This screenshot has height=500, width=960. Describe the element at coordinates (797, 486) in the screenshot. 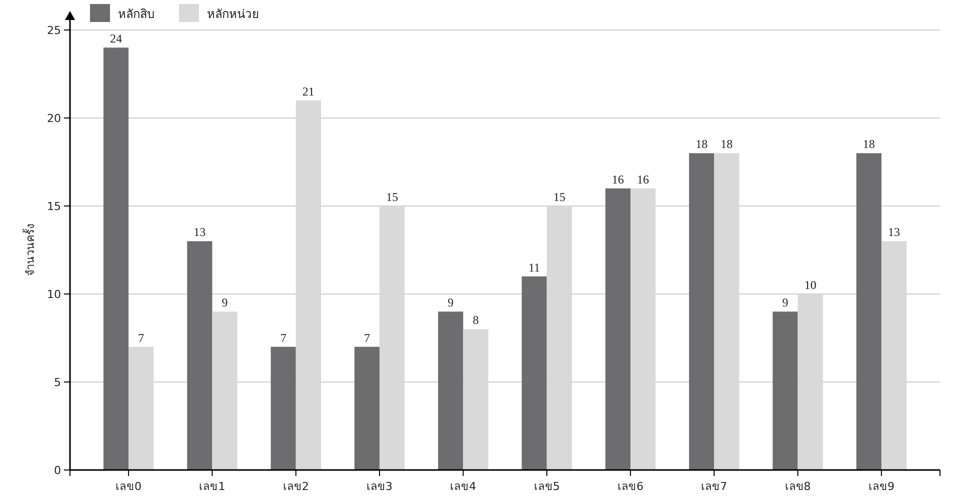

I see `x-tick-label: เลข8` at that location.